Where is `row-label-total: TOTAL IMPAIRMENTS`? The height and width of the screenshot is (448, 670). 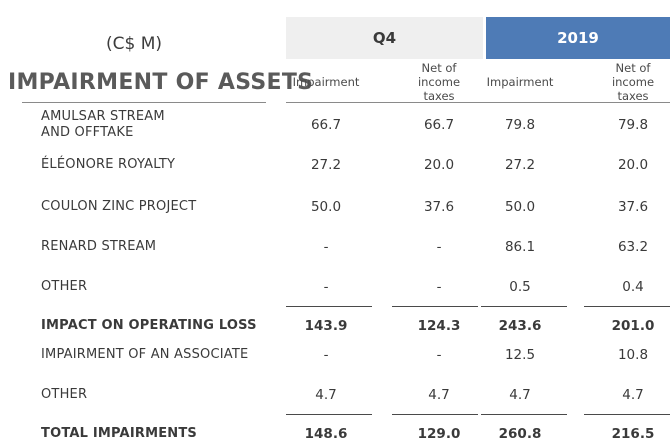 row-label-total: TOTAL IMPAIRMENTS is located at coordinates (119, 433).